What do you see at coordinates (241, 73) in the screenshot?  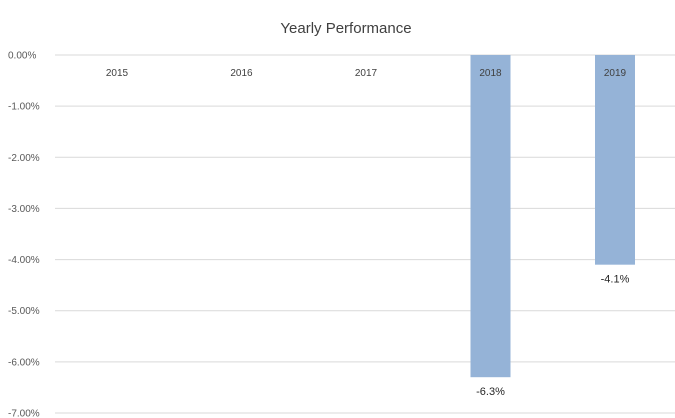 I see `category-label-2016: 2016` at bounding box center [241, 73].